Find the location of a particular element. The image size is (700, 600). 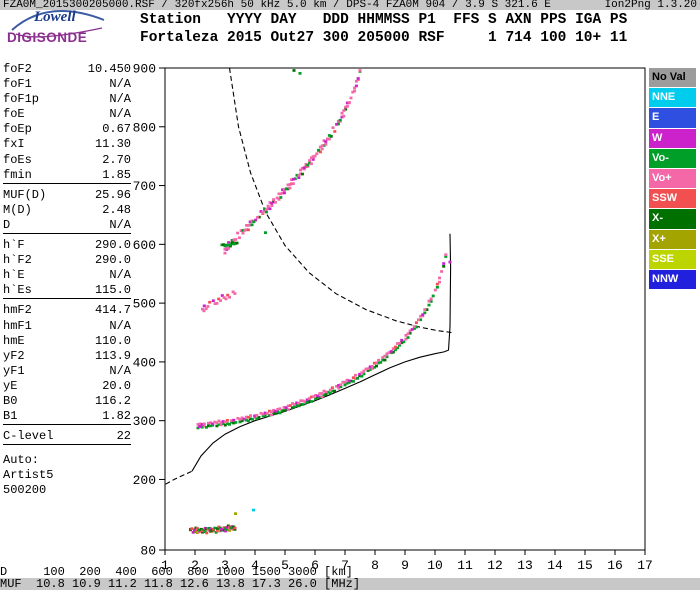

legend-item-e: E is located at coordinates (672, 118).